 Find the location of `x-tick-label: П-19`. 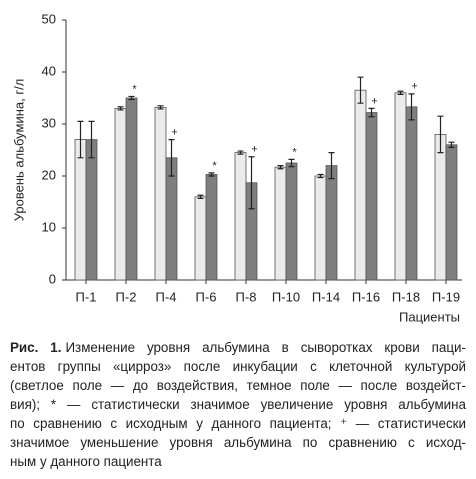

x-tick-label: П-19 is located at coordinates (446, 296).